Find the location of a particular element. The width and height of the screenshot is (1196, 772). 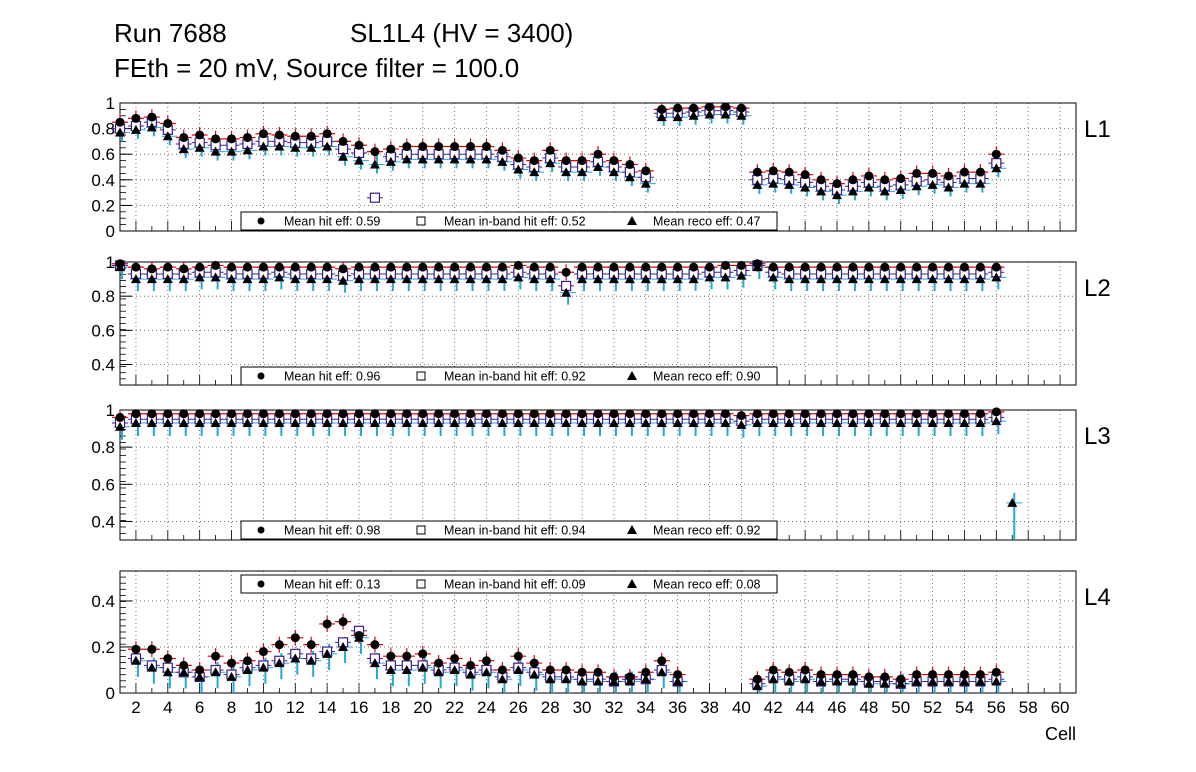

x-axis-label: Cell is located at coordinates (1060, 734).